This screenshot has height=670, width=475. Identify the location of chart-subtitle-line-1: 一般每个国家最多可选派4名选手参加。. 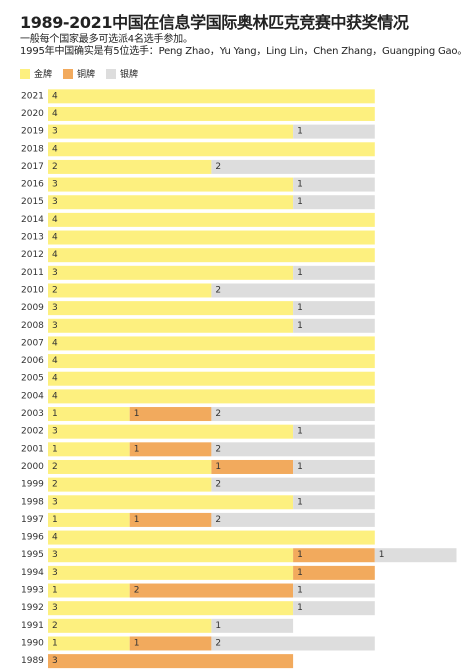
(106, 39).